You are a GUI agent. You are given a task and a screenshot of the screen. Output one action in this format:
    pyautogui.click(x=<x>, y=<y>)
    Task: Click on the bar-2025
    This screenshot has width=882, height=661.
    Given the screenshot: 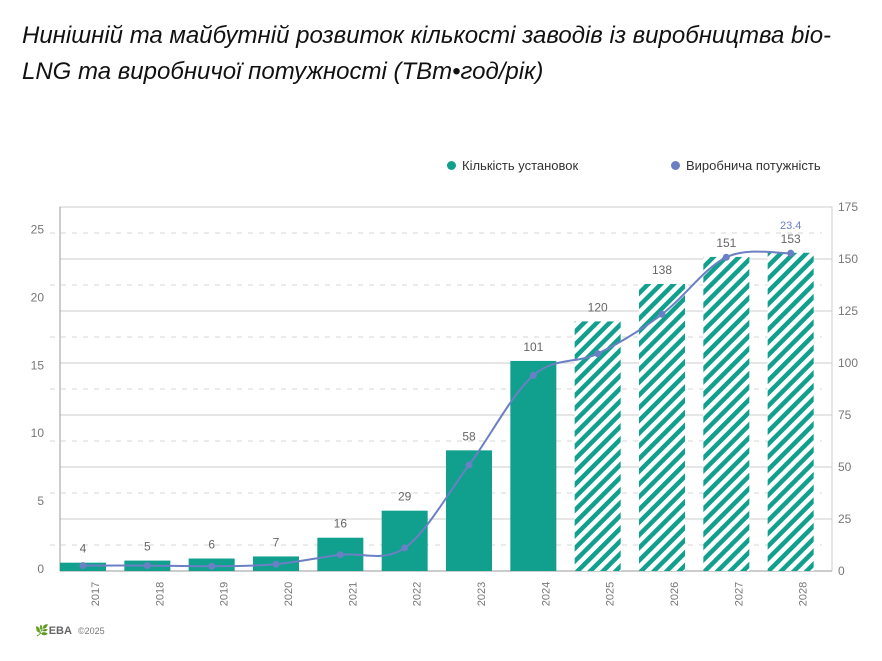 What is the action you would take?
    pyautogui.click(x=597, y=446)
    